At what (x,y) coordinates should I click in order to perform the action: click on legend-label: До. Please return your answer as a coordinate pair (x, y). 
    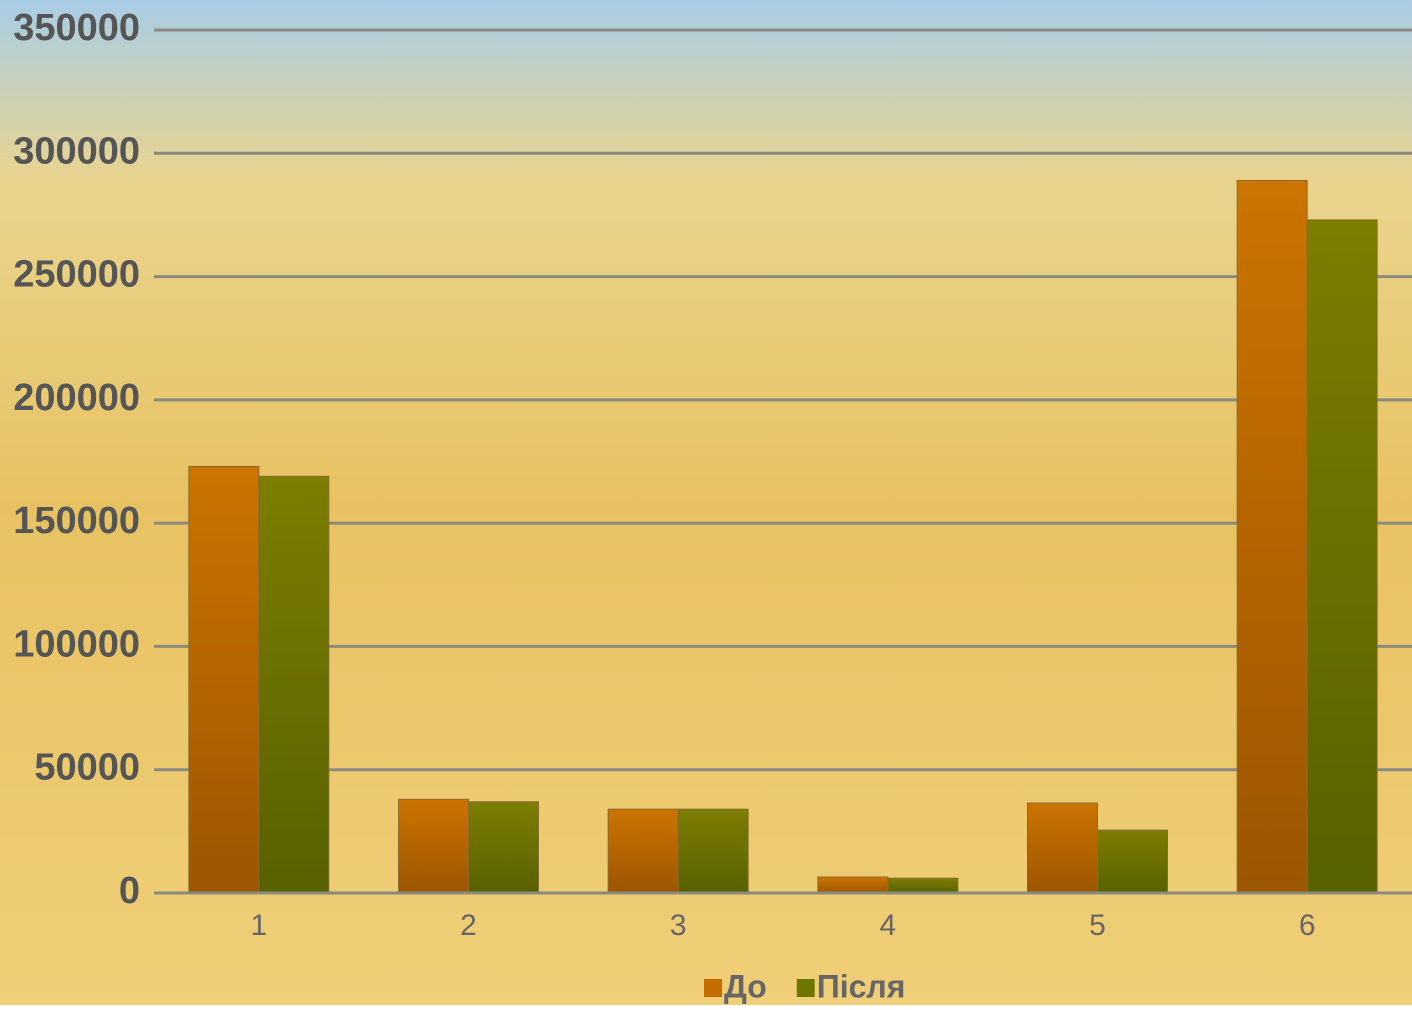
    Looking at the image, I should click on (745, 986).